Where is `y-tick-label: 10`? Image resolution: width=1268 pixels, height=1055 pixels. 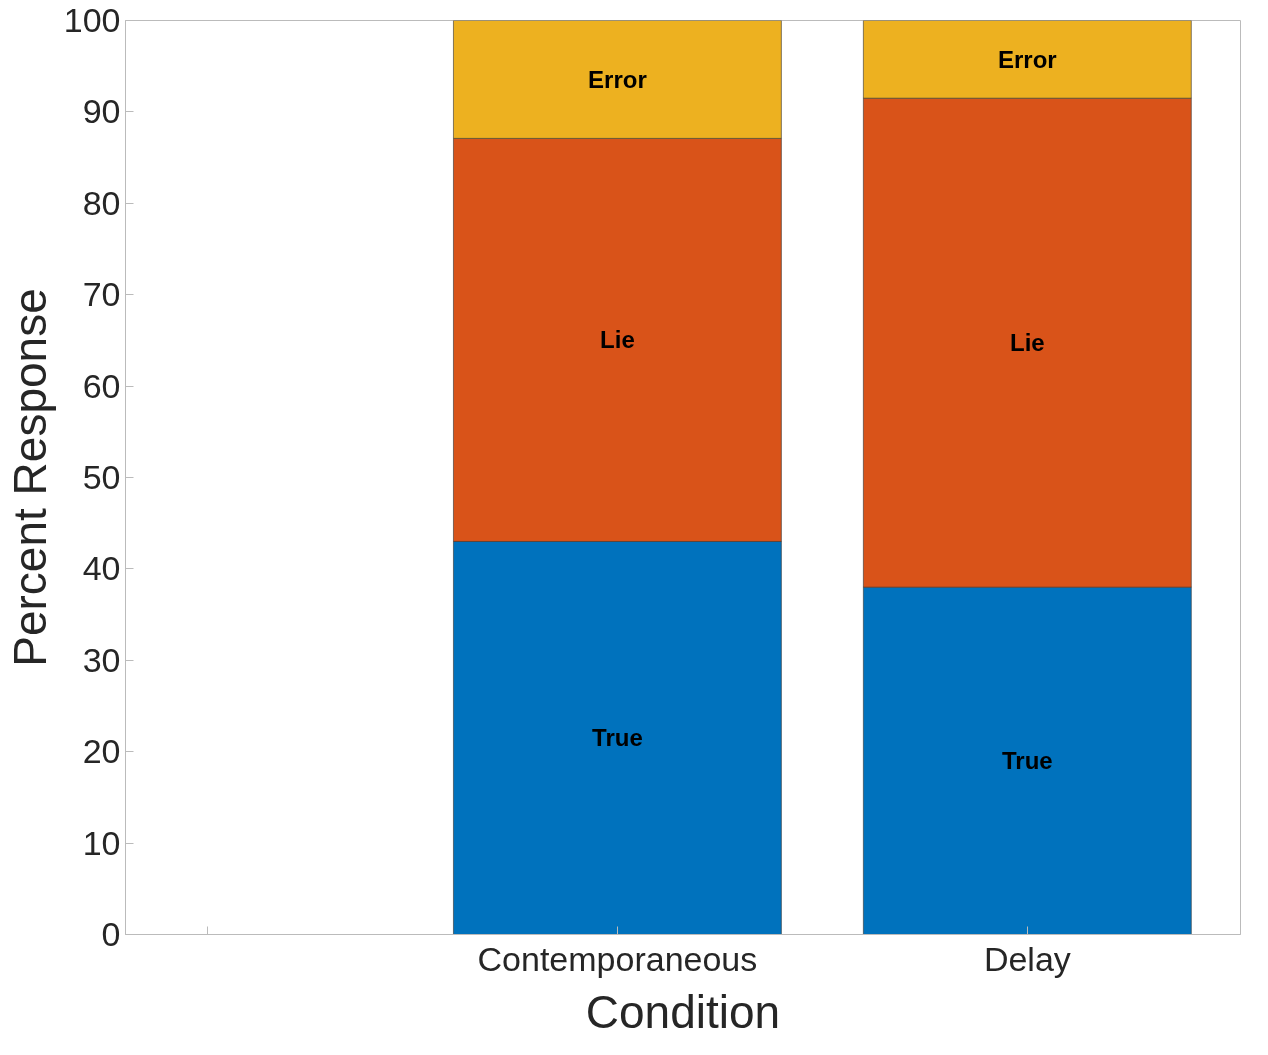 y-tick-label: 10 is located at coordinates (101, 842).